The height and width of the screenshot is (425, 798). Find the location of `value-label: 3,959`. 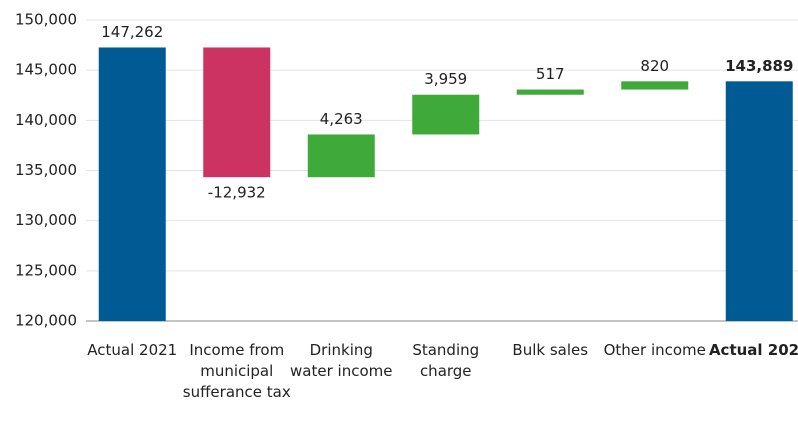

value-label: 3,959 is located at coordinates (445, 79).